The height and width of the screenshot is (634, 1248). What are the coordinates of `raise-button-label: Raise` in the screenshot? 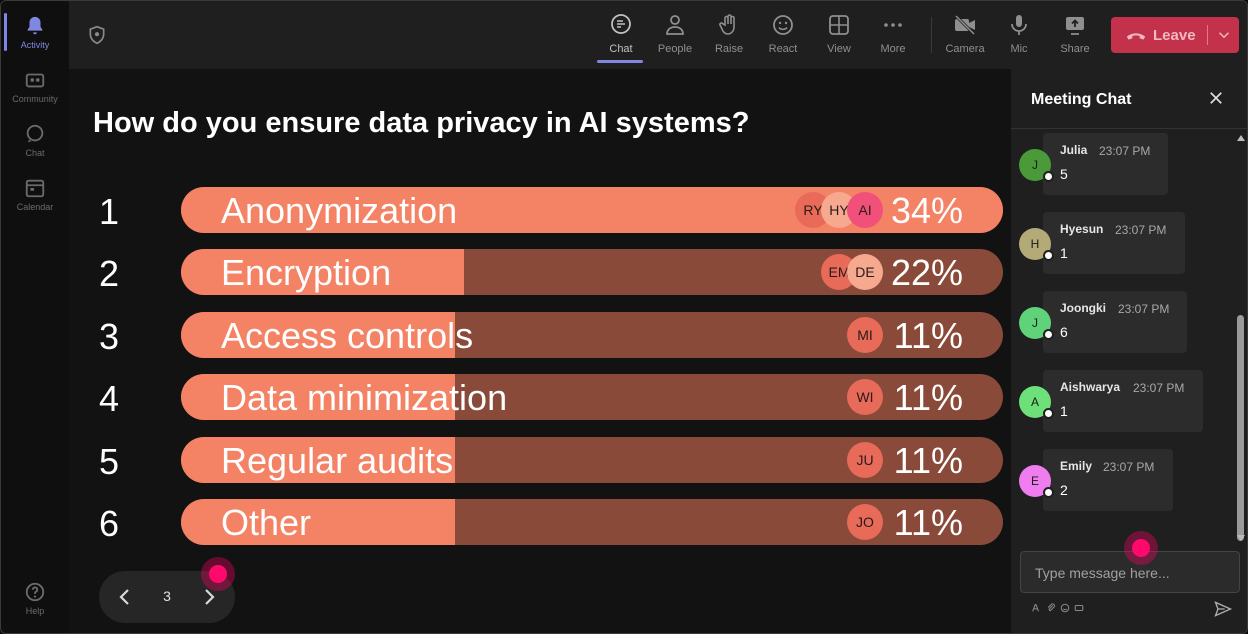 It's located at (729, 49).